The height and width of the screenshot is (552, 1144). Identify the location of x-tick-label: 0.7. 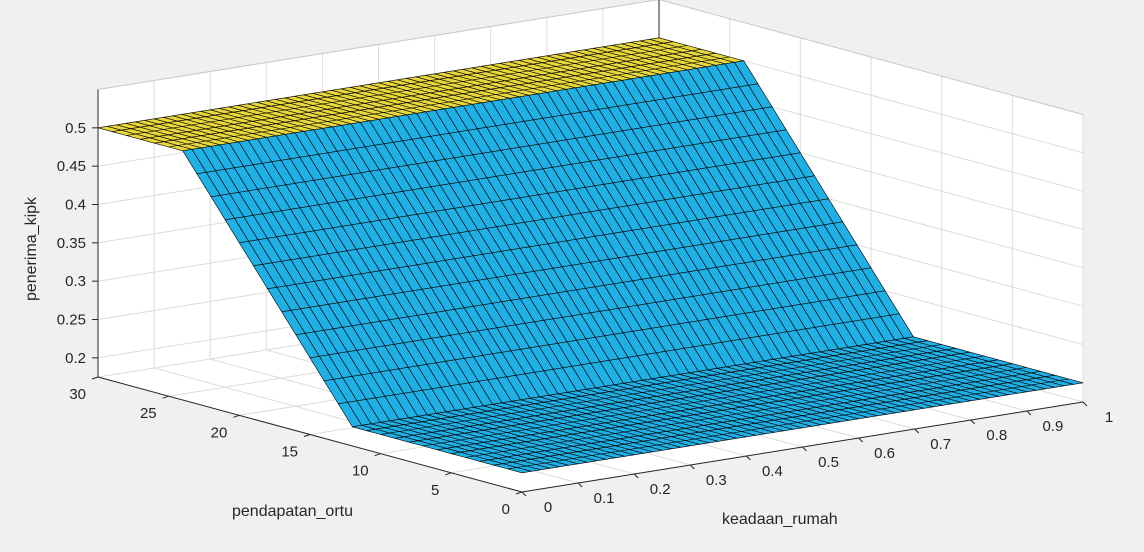
(940, 444).